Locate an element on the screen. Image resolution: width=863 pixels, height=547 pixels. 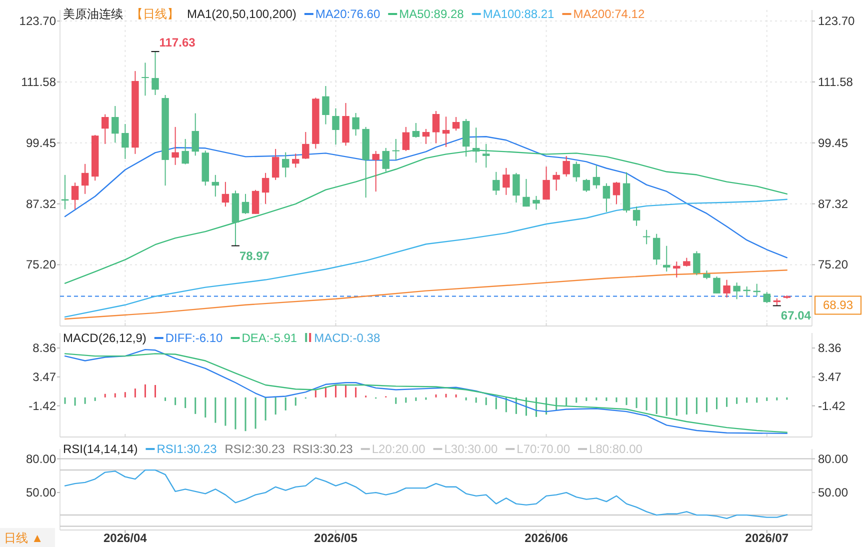
y-tick-label: 8.36 is located at coordinates (44, 348).